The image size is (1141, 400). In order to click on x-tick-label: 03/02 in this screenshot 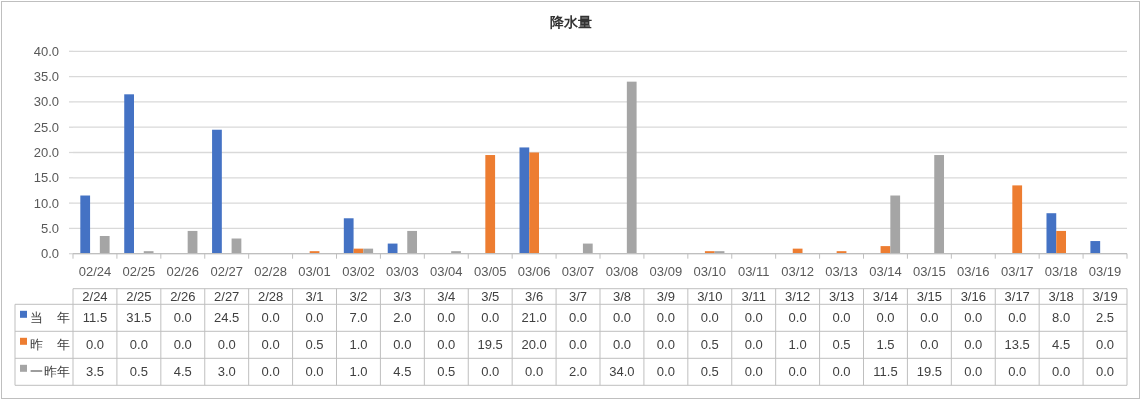, I will do `click(358, 271)`.